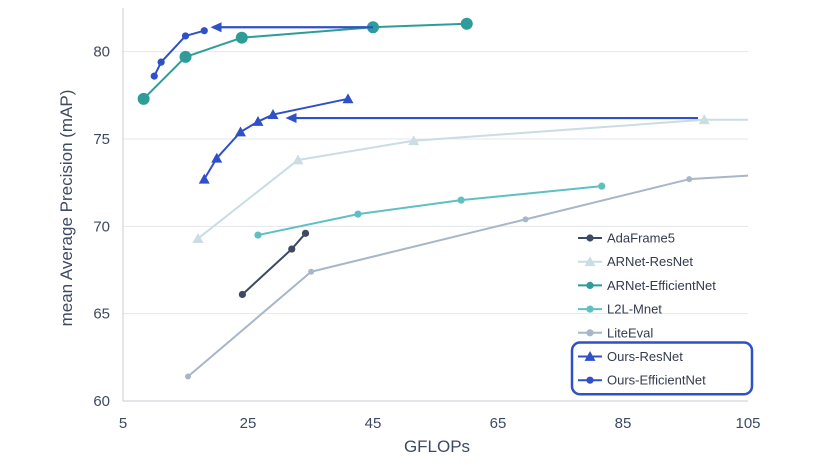  What do you see at coordinates (305, 61) in the screenshot?
I see `series-arnet-efficientnet` at bounding box center [305, 61].